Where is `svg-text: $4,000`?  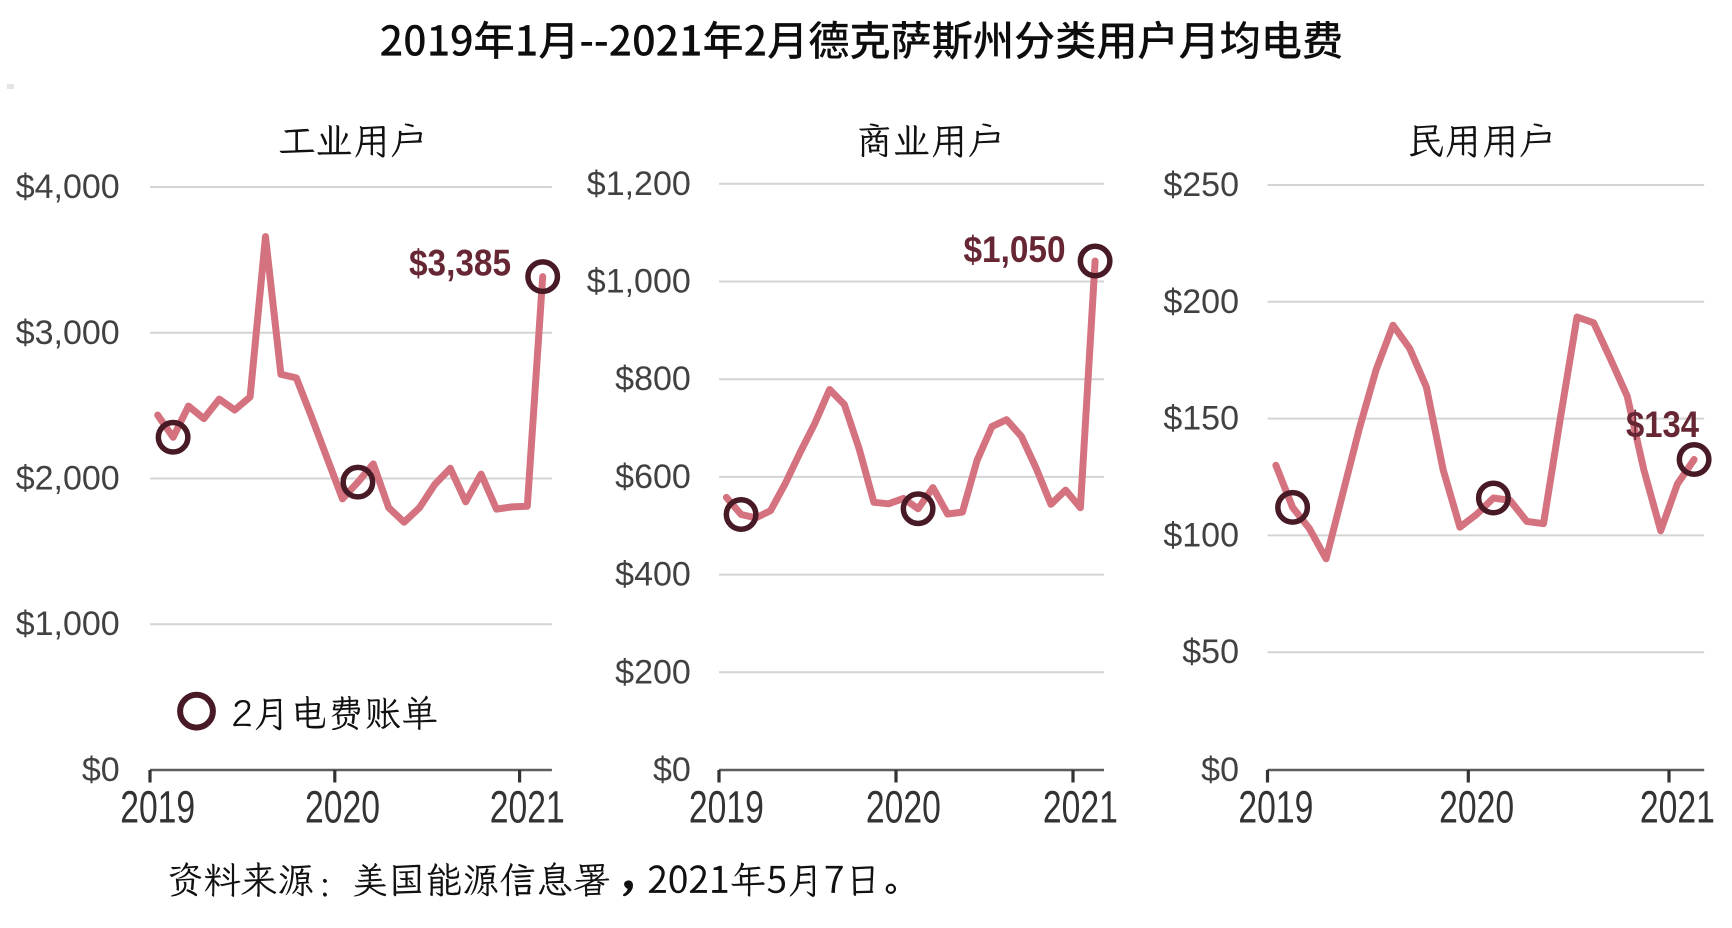
svg-text: $4,000 is located at coordinates (68, 187).